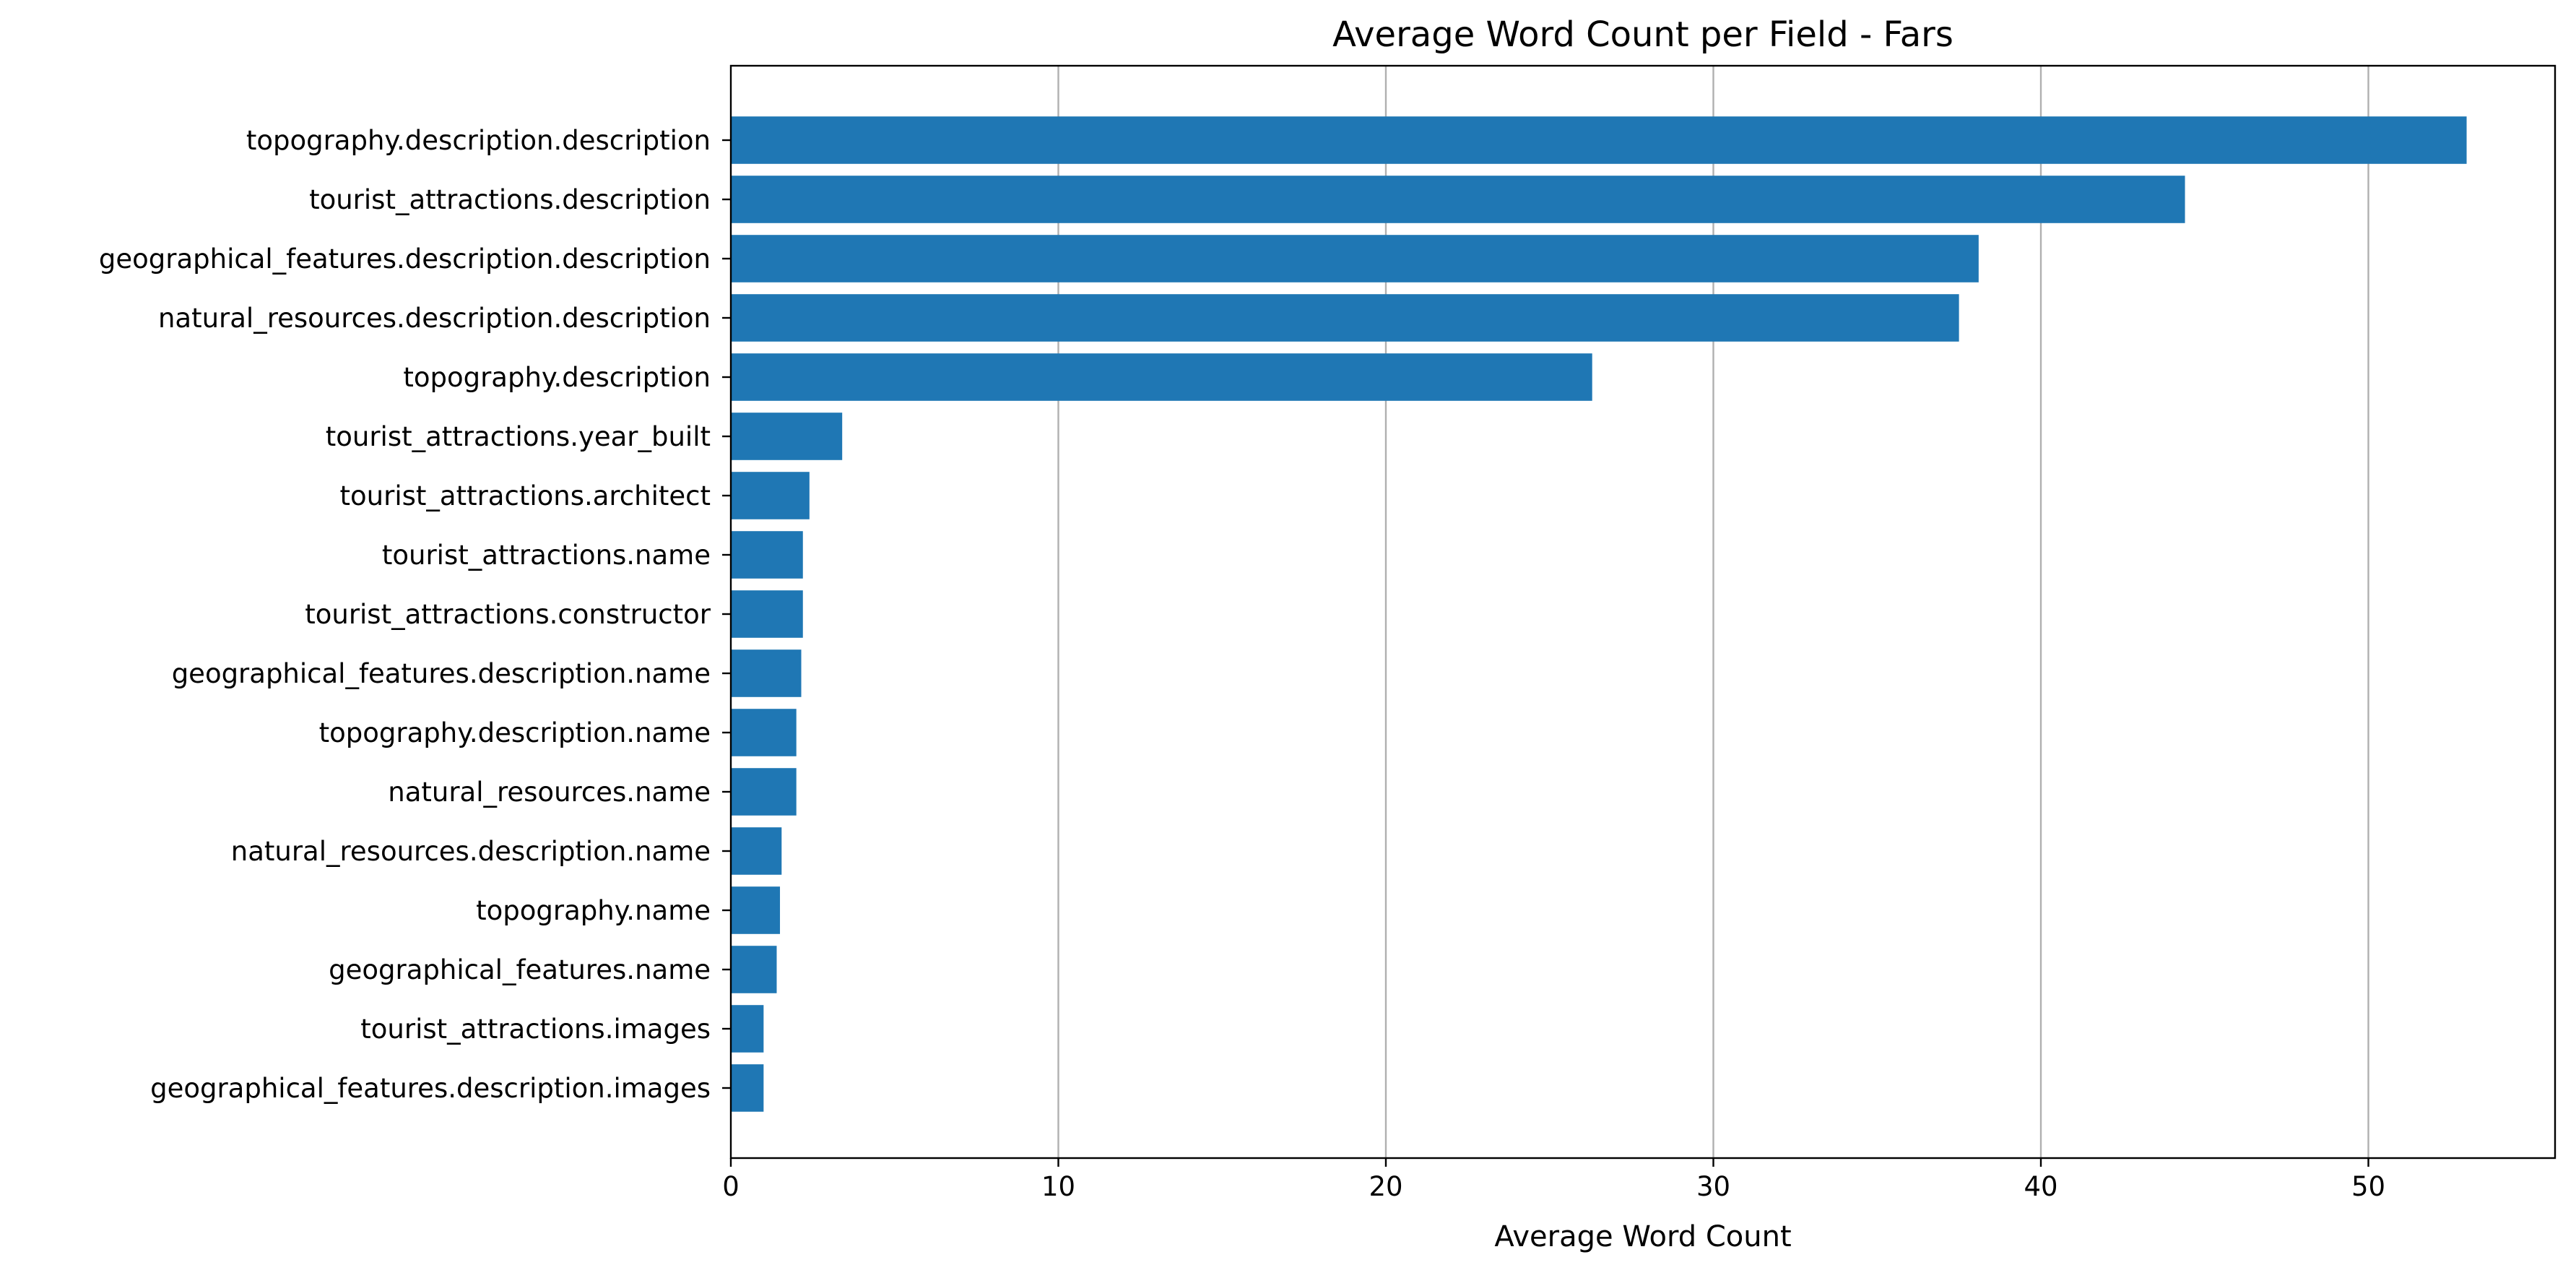 The width and height of the screenshot is (2576, 1278). I want to click on y-tick-label-11: natural_resources.name, so click(549, 792).